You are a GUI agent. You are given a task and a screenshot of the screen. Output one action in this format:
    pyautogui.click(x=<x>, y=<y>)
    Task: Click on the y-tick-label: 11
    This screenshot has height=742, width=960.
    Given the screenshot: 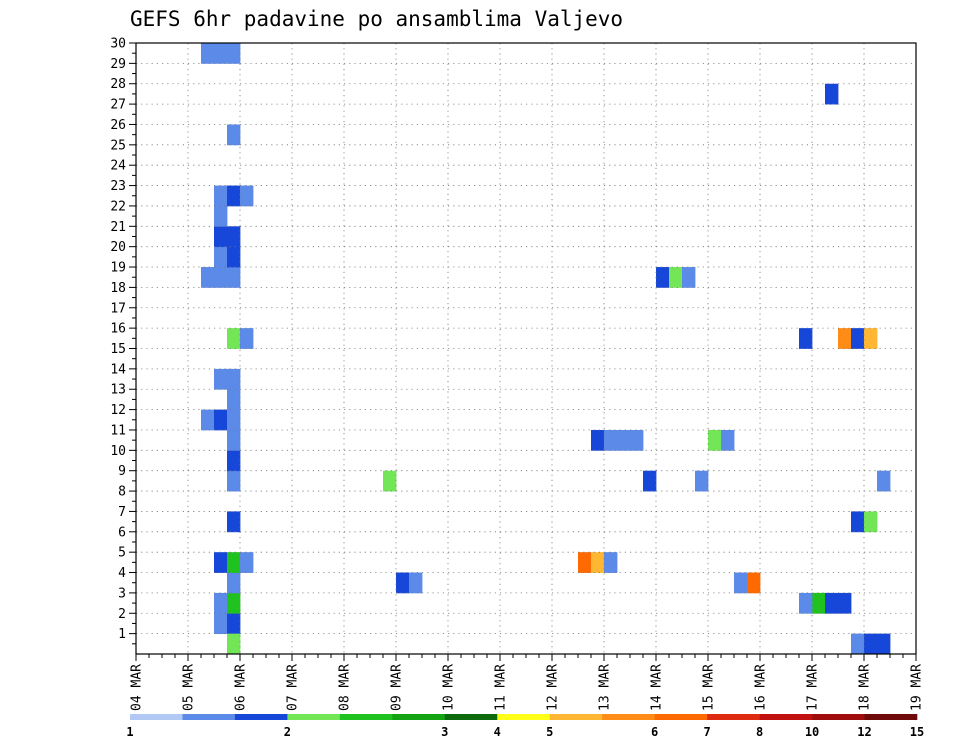 What is the action you would take?
    pyautogui.click(x=118, y=430)
    